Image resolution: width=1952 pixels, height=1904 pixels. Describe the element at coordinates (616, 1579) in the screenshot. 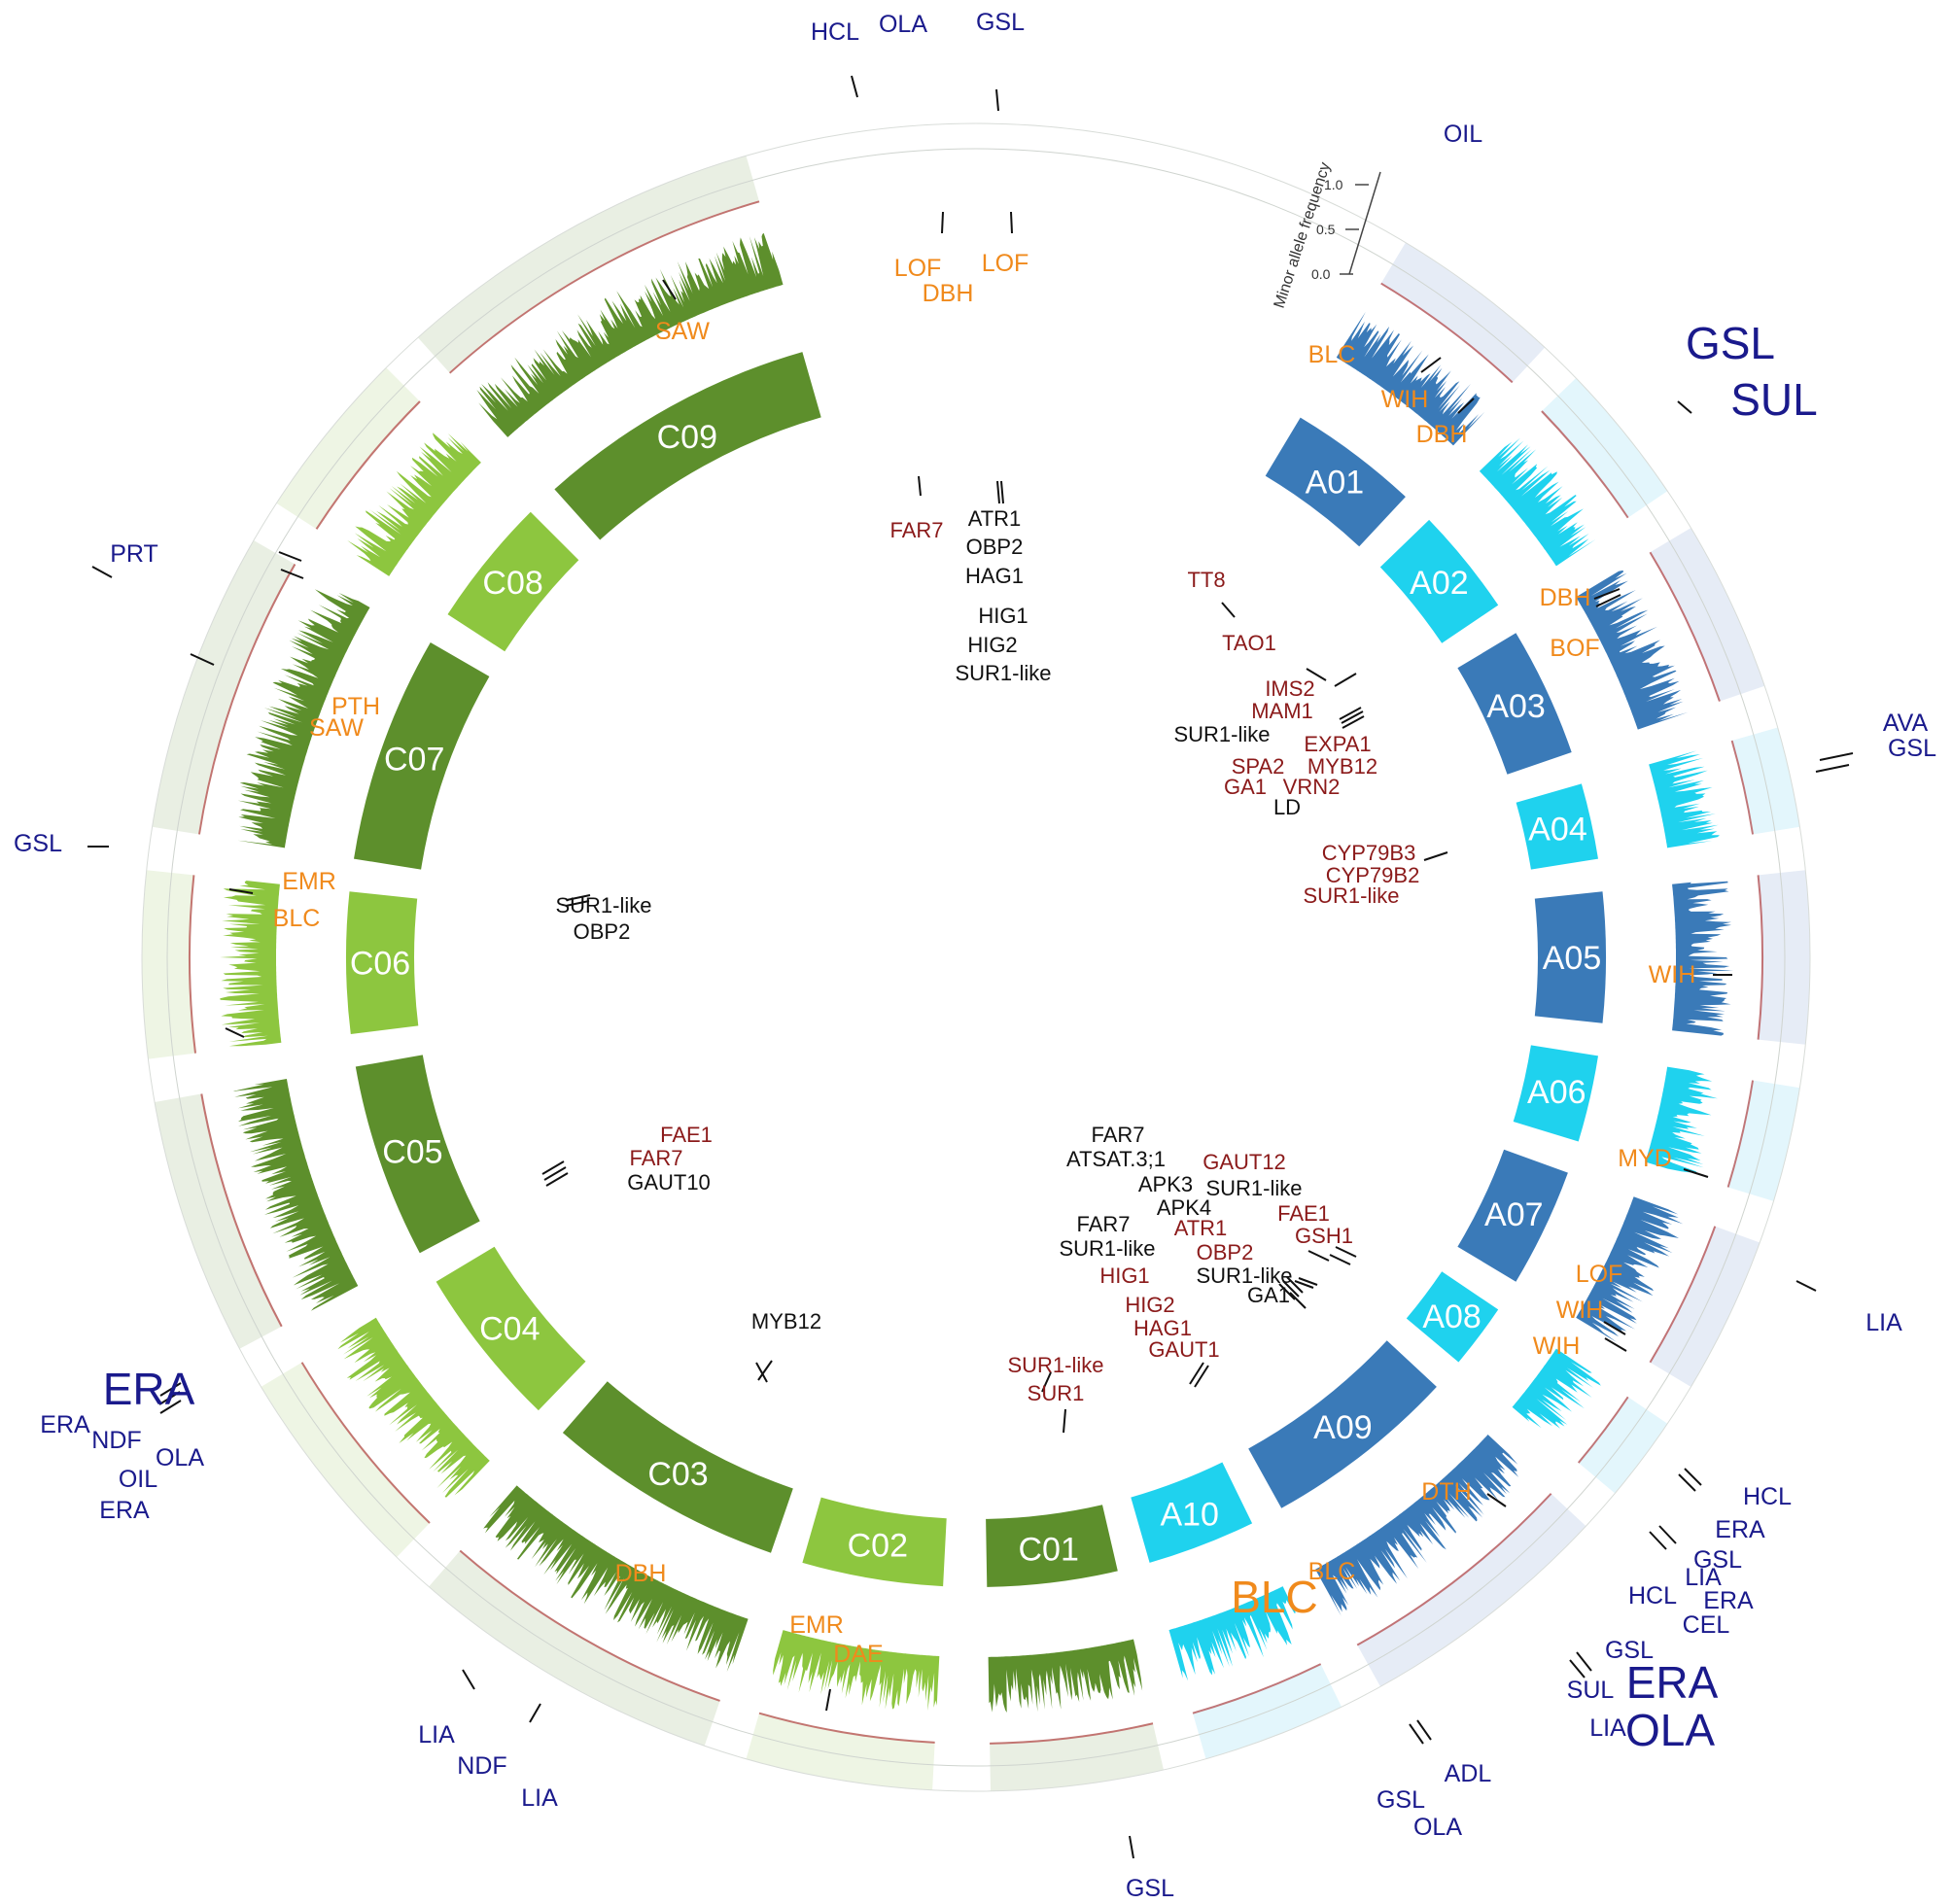

I see `maf-profile-C03` at that location.